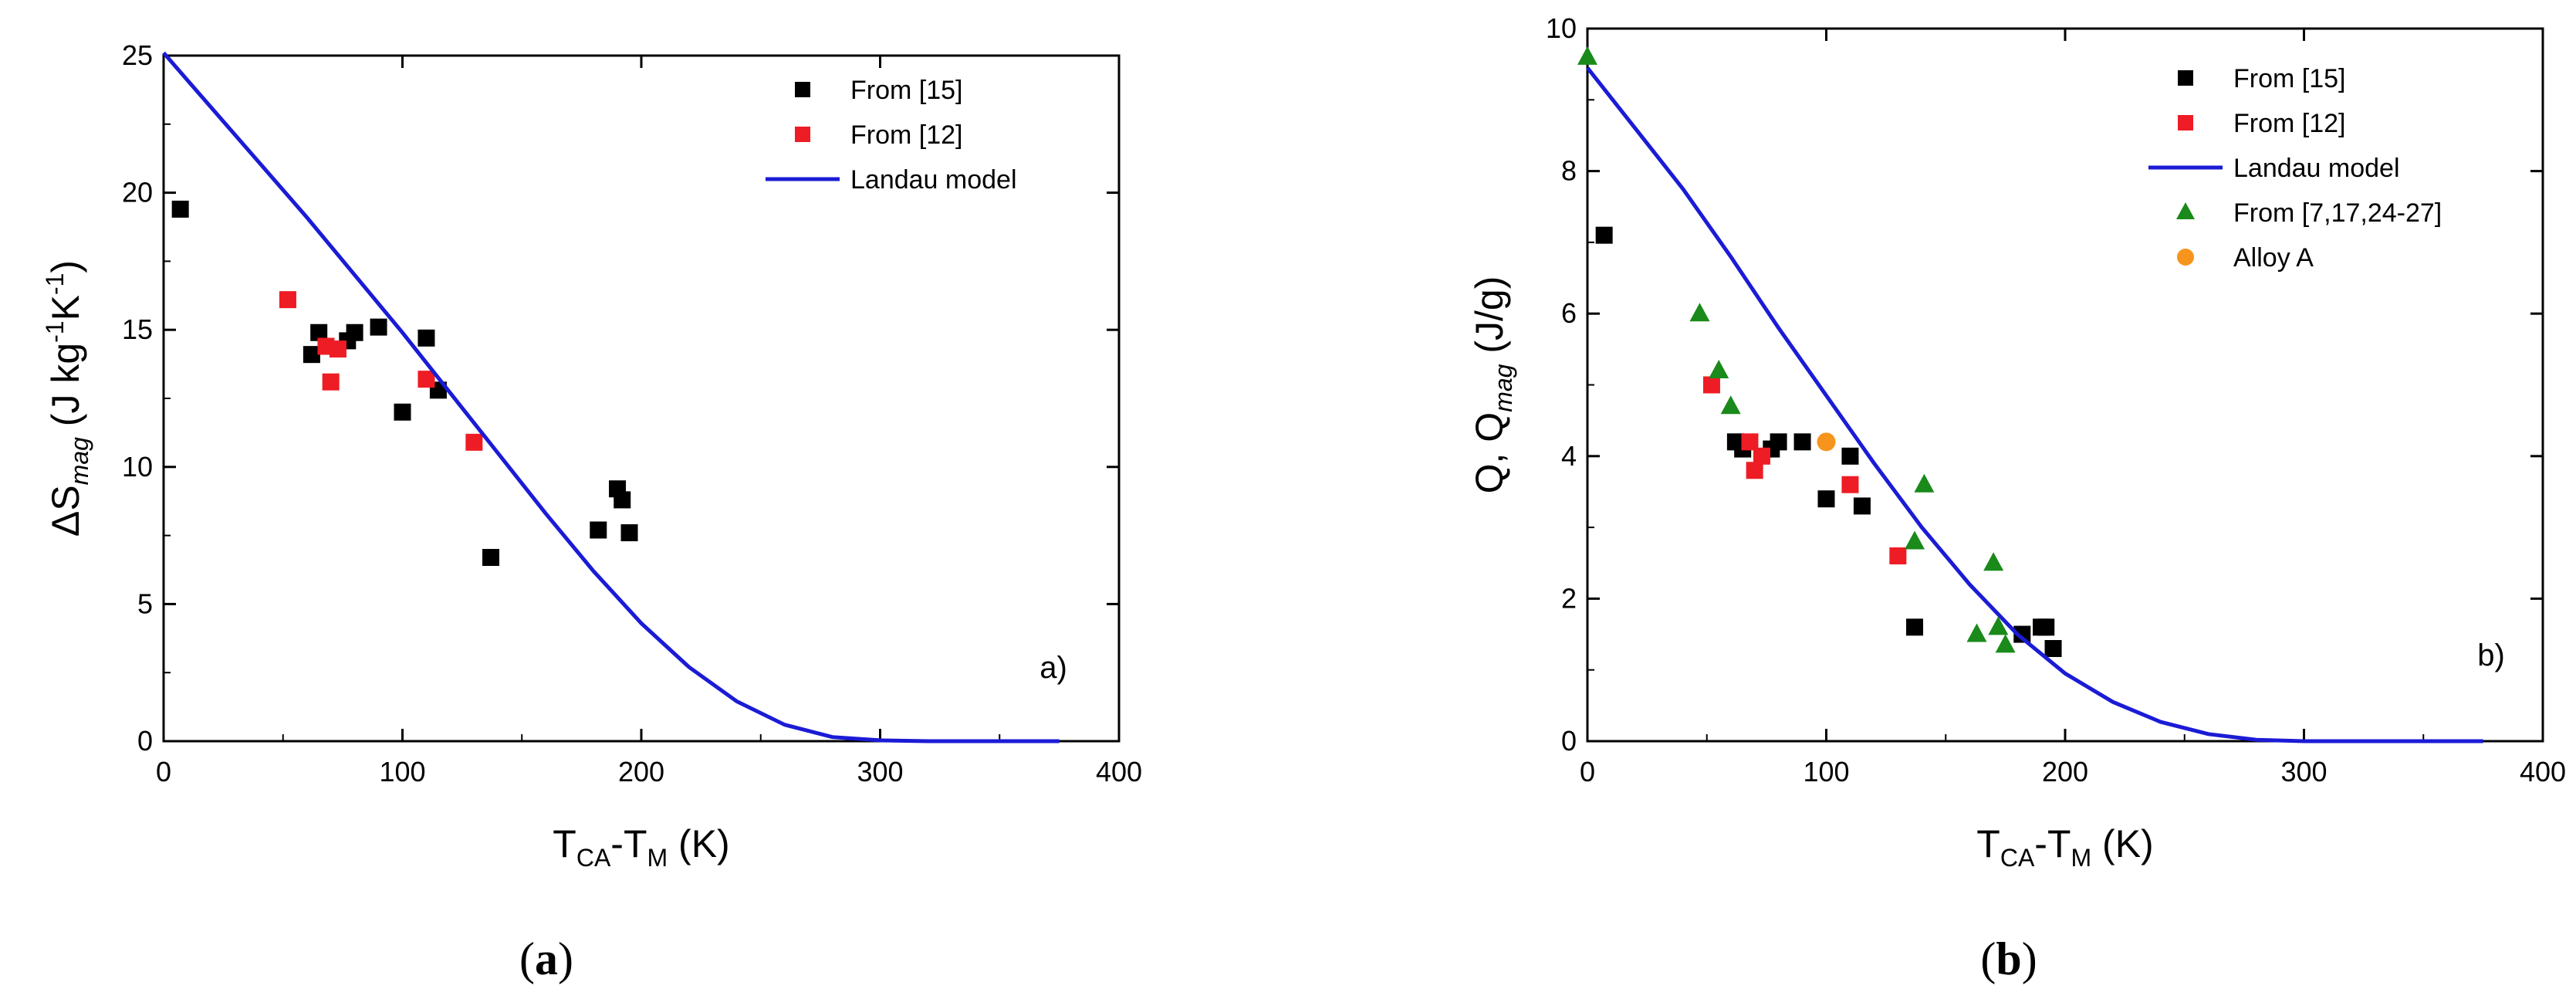 The width and height of the screenshot is (2576, 989). Describe the element at coordinates (1569, 171) in the screenshot. I see `y-tick-label: 8` at that location.